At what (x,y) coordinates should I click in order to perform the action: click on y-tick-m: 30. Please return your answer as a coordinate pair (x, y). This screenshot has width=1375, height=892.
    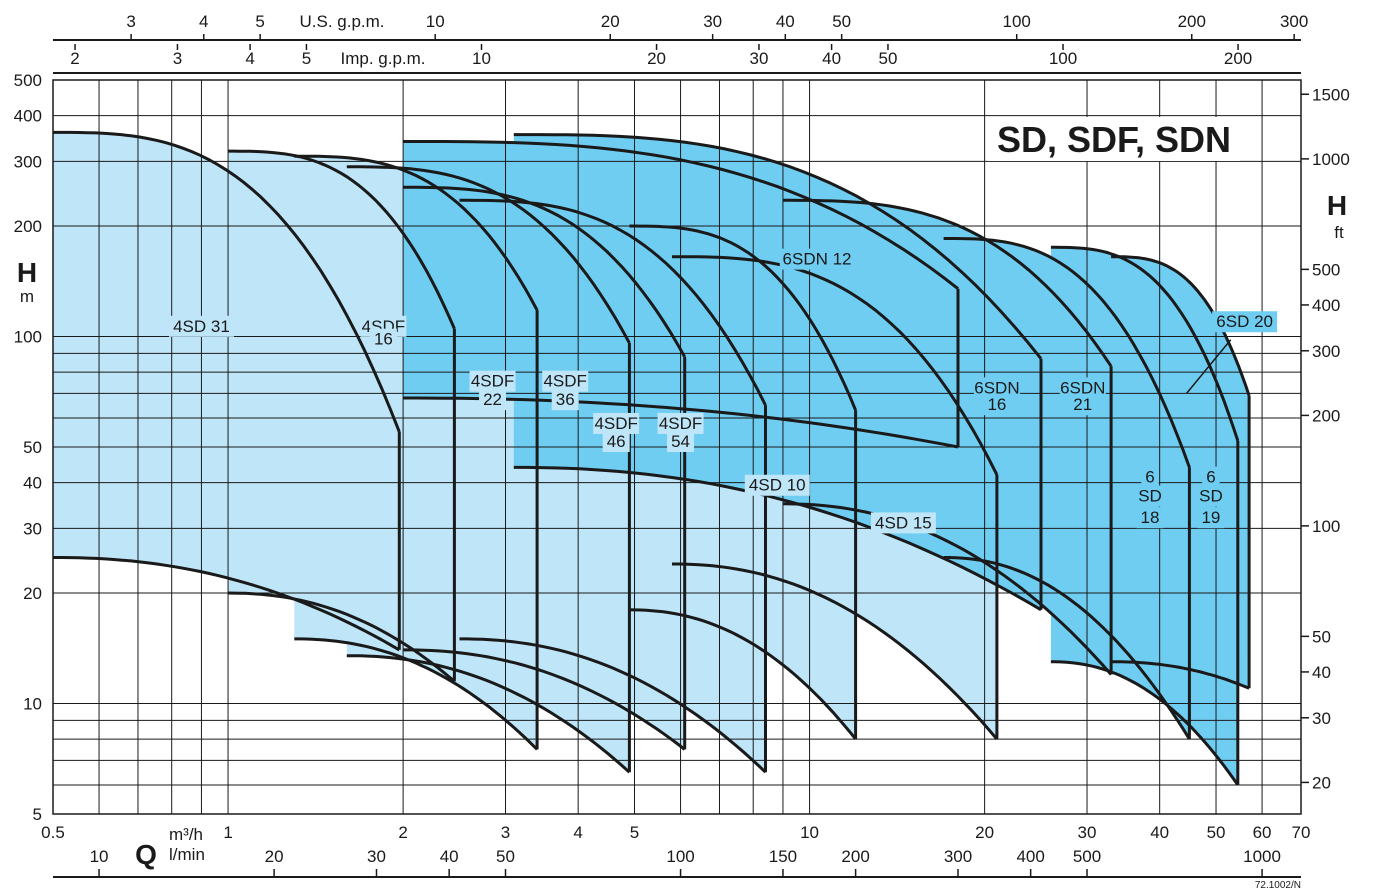
    Looking at the image, I should click on (32, 528).